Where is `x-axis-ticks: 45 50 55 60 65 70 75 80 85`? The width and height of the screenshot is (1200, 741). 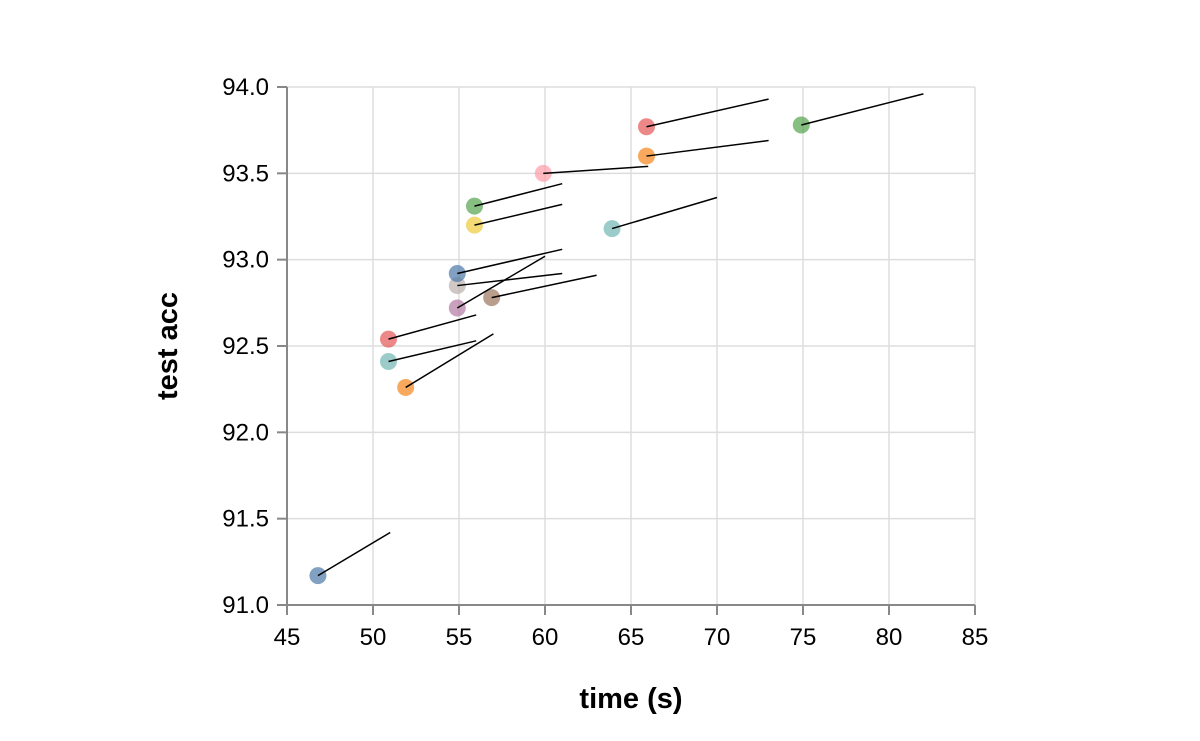 x-axis-ticks: 45 50 55 60 65 70 75 80 85 is located at coordinates (631, 628).